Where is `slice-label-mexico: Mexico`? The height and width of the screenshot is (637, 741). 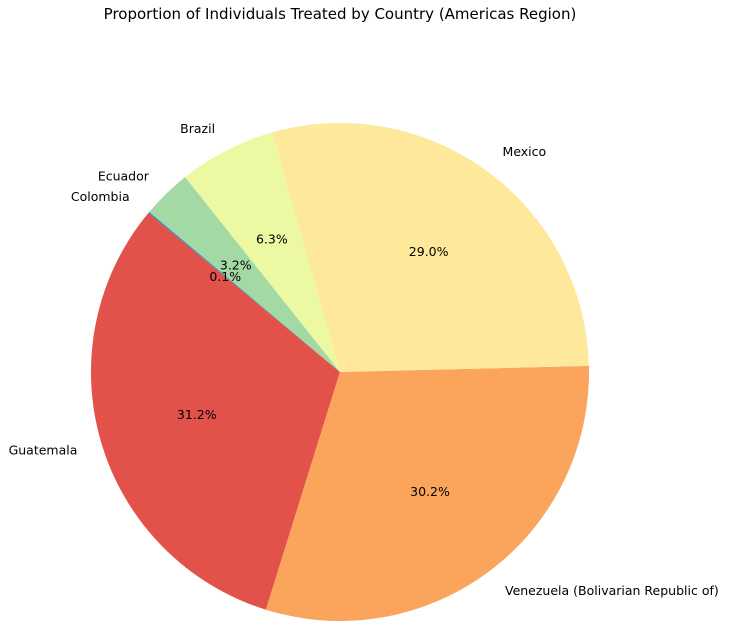
slice-label-mexico: Mexico is located at coordinates (525, 151).